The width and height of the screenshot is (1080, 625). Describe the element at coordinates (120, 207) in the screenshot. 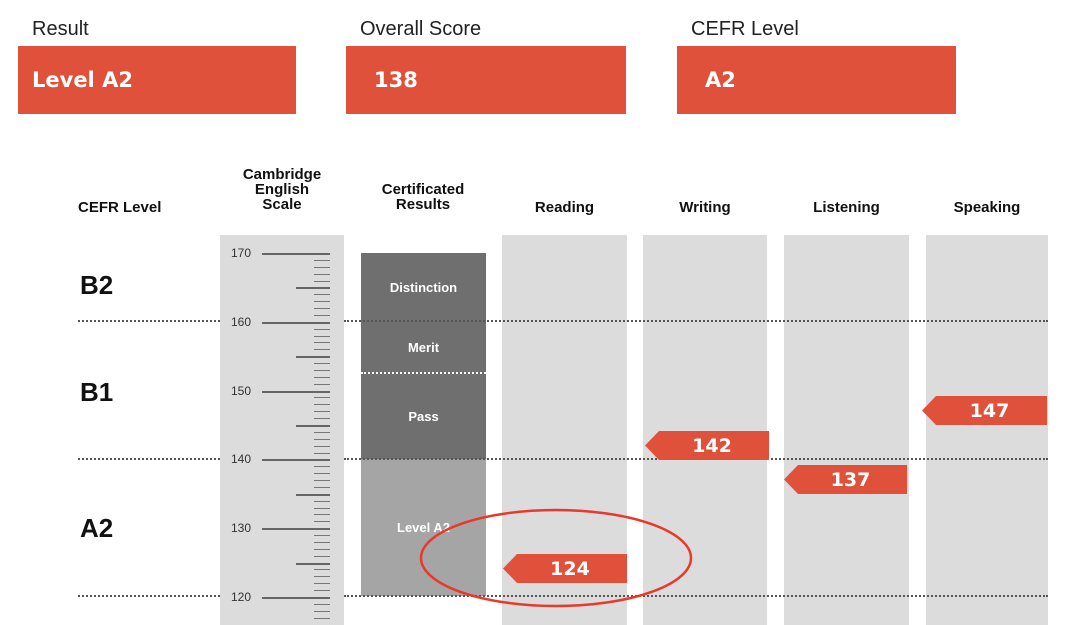

I see `header-cefr-level: CEFR Level` at that location.